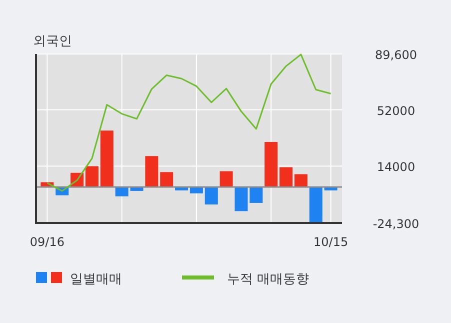 The image size is (451, 323). What do you see at coordinates (52, 41) in the screenshot?
I see `chart-title: 외국인` at bounding box center [52, 41].